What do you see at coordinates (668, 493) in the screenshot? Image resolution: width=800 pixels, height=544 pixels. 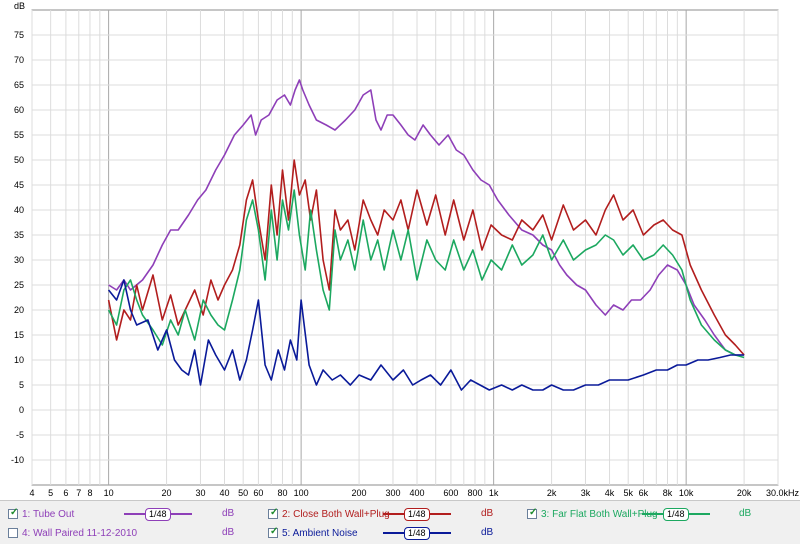 I see `x-tick-label: 8k` at bounding box center [668, 493].